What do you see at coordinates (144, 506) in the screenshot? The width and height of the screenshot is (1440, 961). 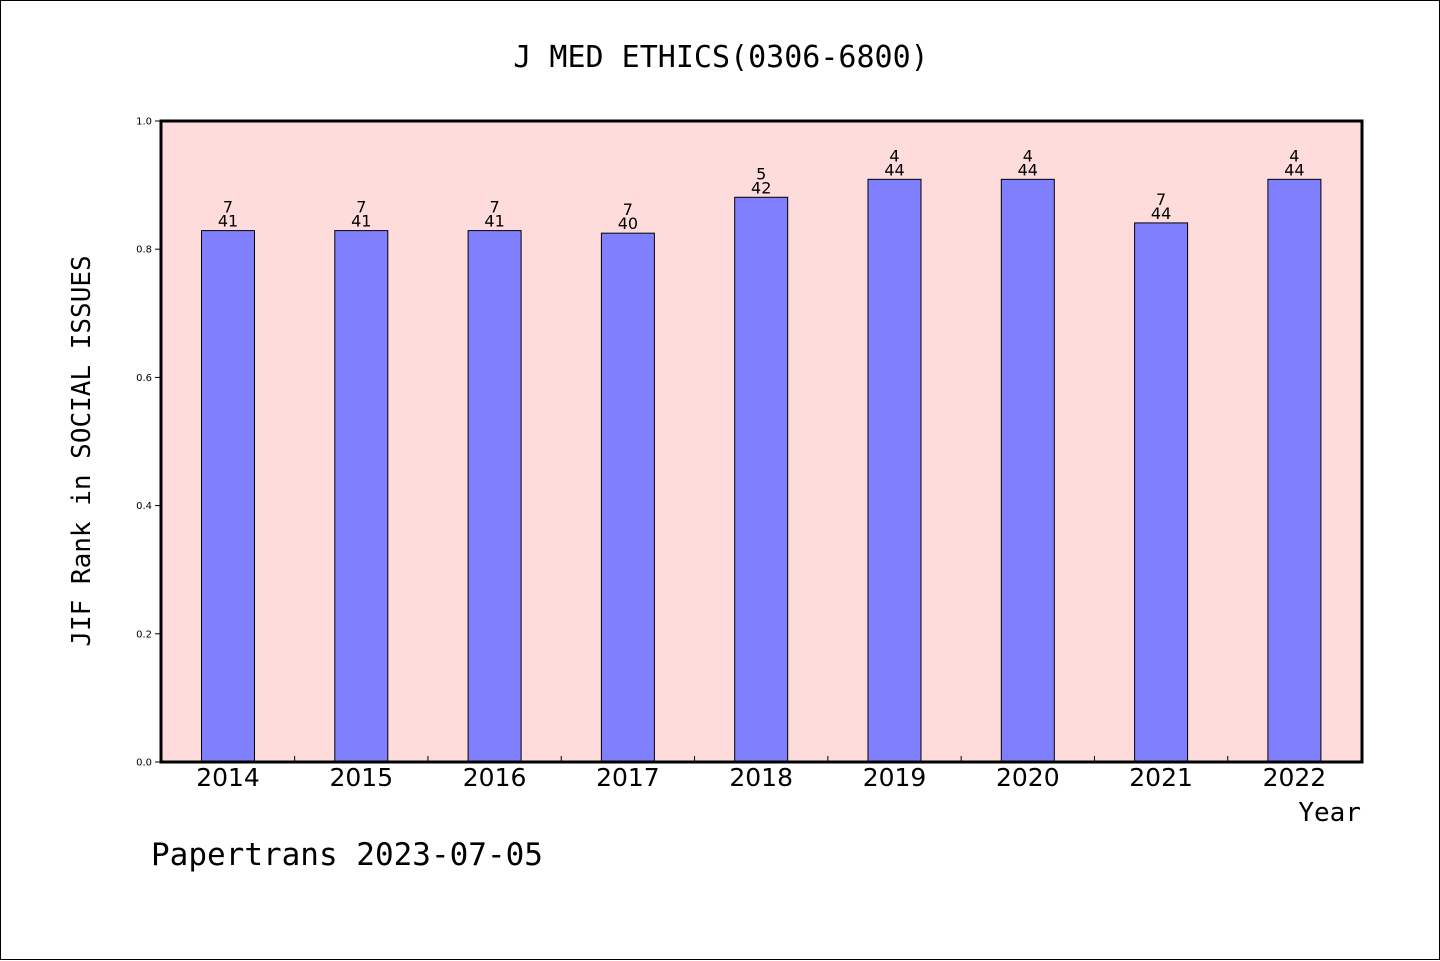 I see `y-tick-label: 0.4` at bounding box center [144, 506].